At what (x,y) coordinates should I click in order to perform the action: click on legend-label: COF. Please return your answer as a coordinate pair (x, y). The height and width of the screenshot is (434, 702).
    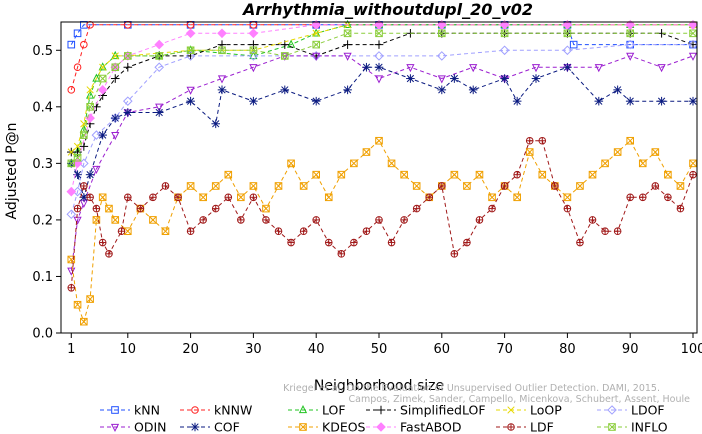
    Looking at the image, I should click on (227, 427).